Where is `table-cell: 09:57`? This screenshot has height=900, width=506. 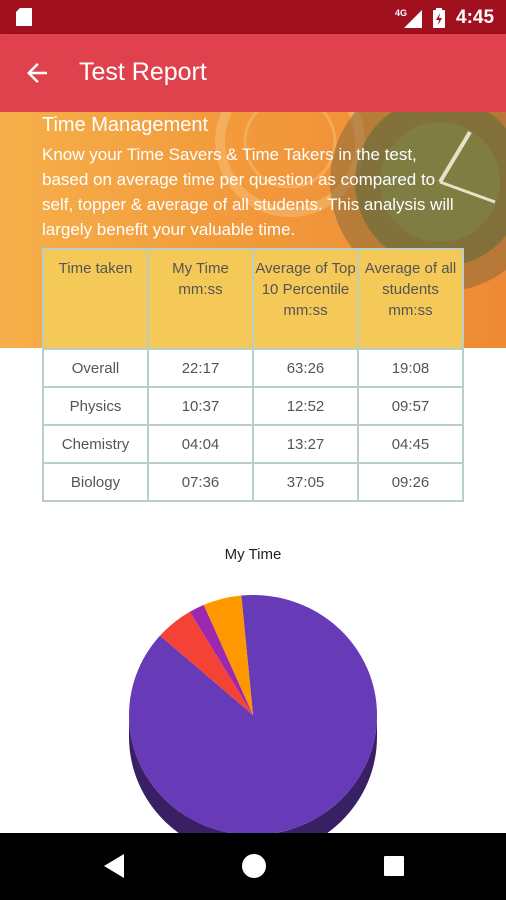 table-cell: 09:57 is located at coordinates (410, 406).